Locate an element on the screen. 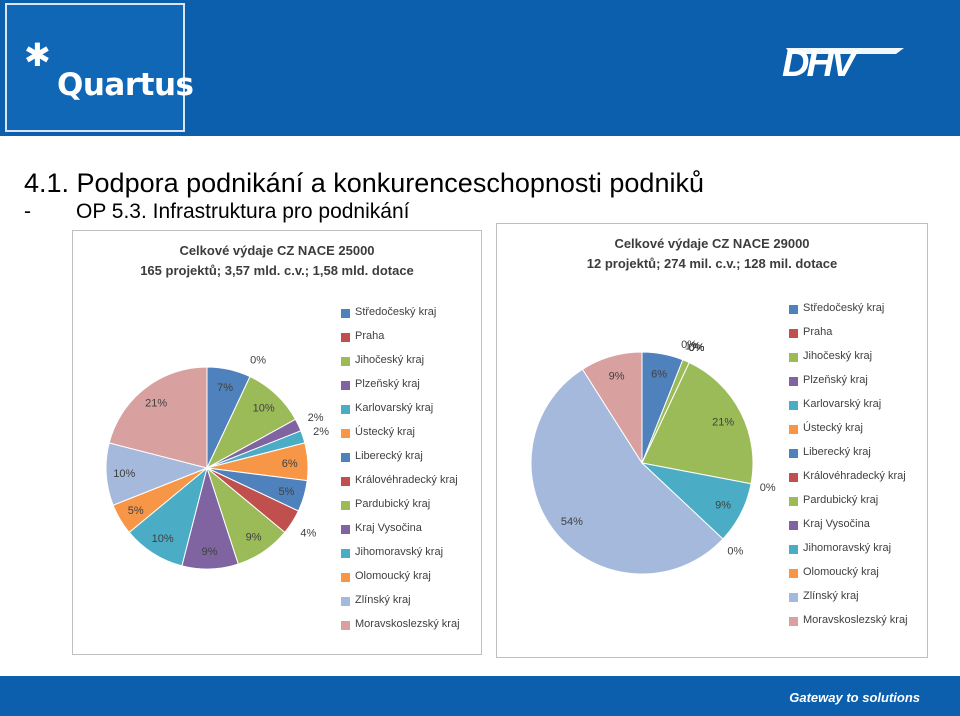  data-label-karlovarsky-kraj: 0% is located at coordinates (697, 348).